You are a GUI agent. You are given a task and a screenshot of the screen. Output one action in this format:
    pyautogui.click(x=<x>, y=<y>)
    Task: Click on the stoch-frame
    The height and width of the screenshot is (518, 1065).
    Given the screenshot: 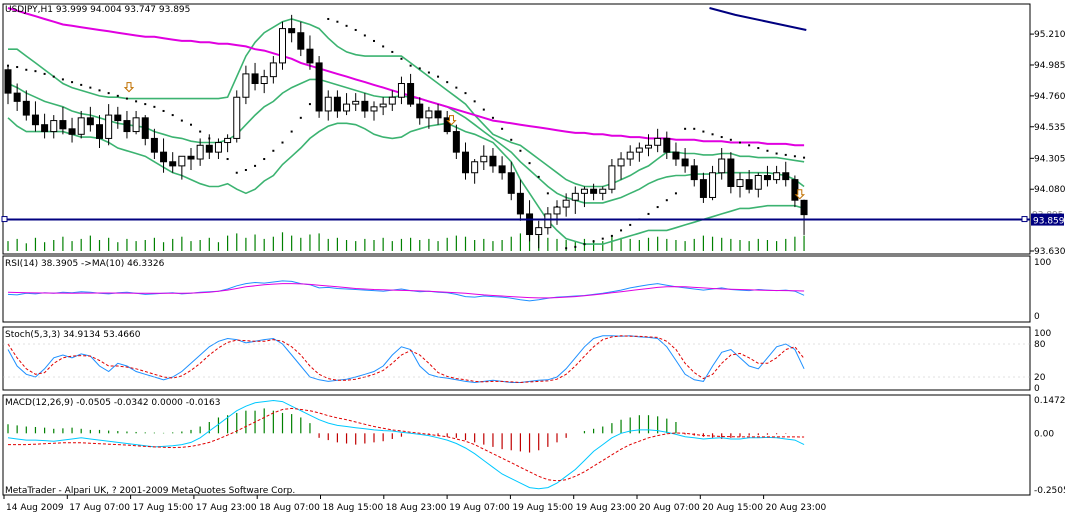 What is the action you would take?
    pyautogui.click(x=516, y=358)
    